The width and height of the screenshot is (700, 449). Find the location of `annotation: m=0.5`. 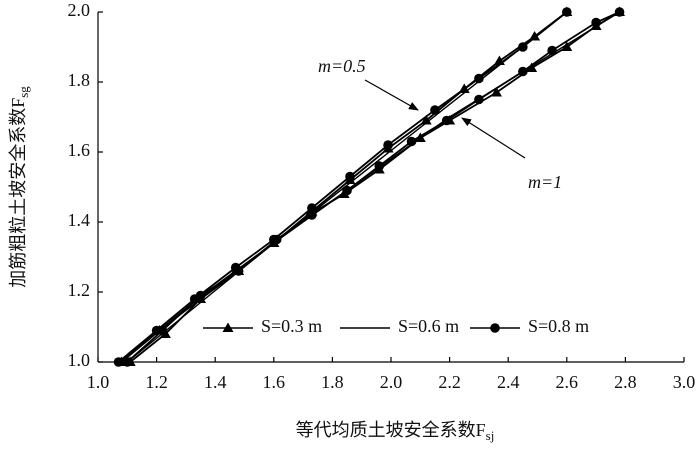

annotation: m=0.5 is located at coordinates (342, 66).